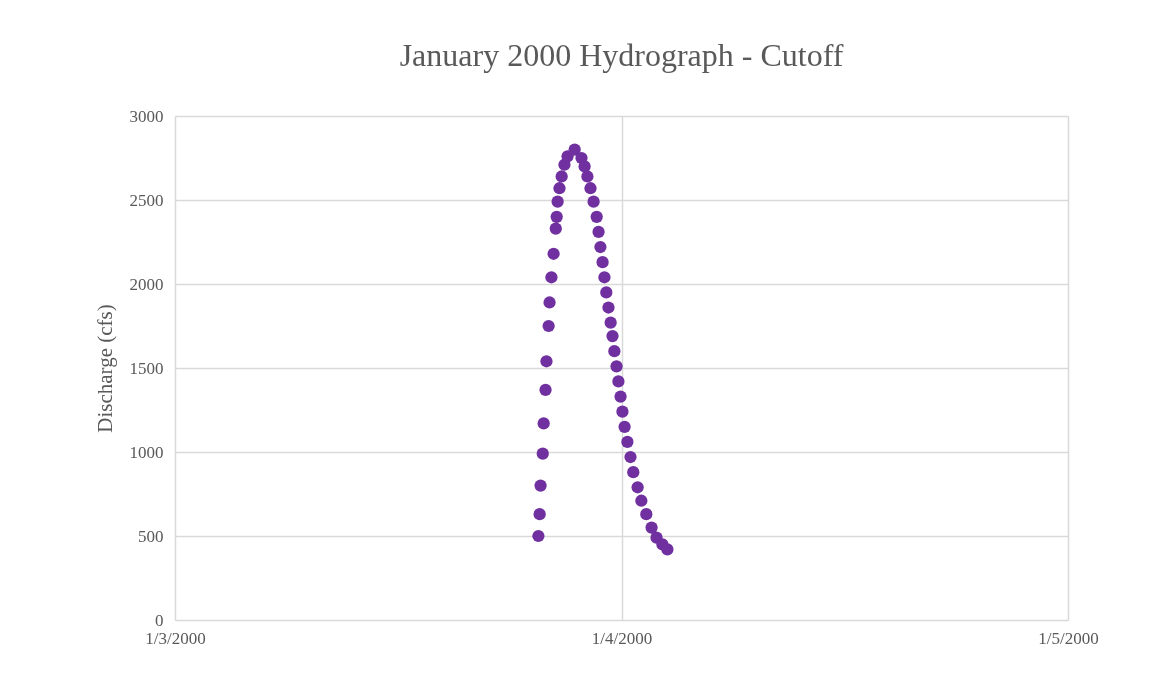 The image size is (1155, 694). I want to click on x-tick-label: 1/5/2000, so click(1068, 638).